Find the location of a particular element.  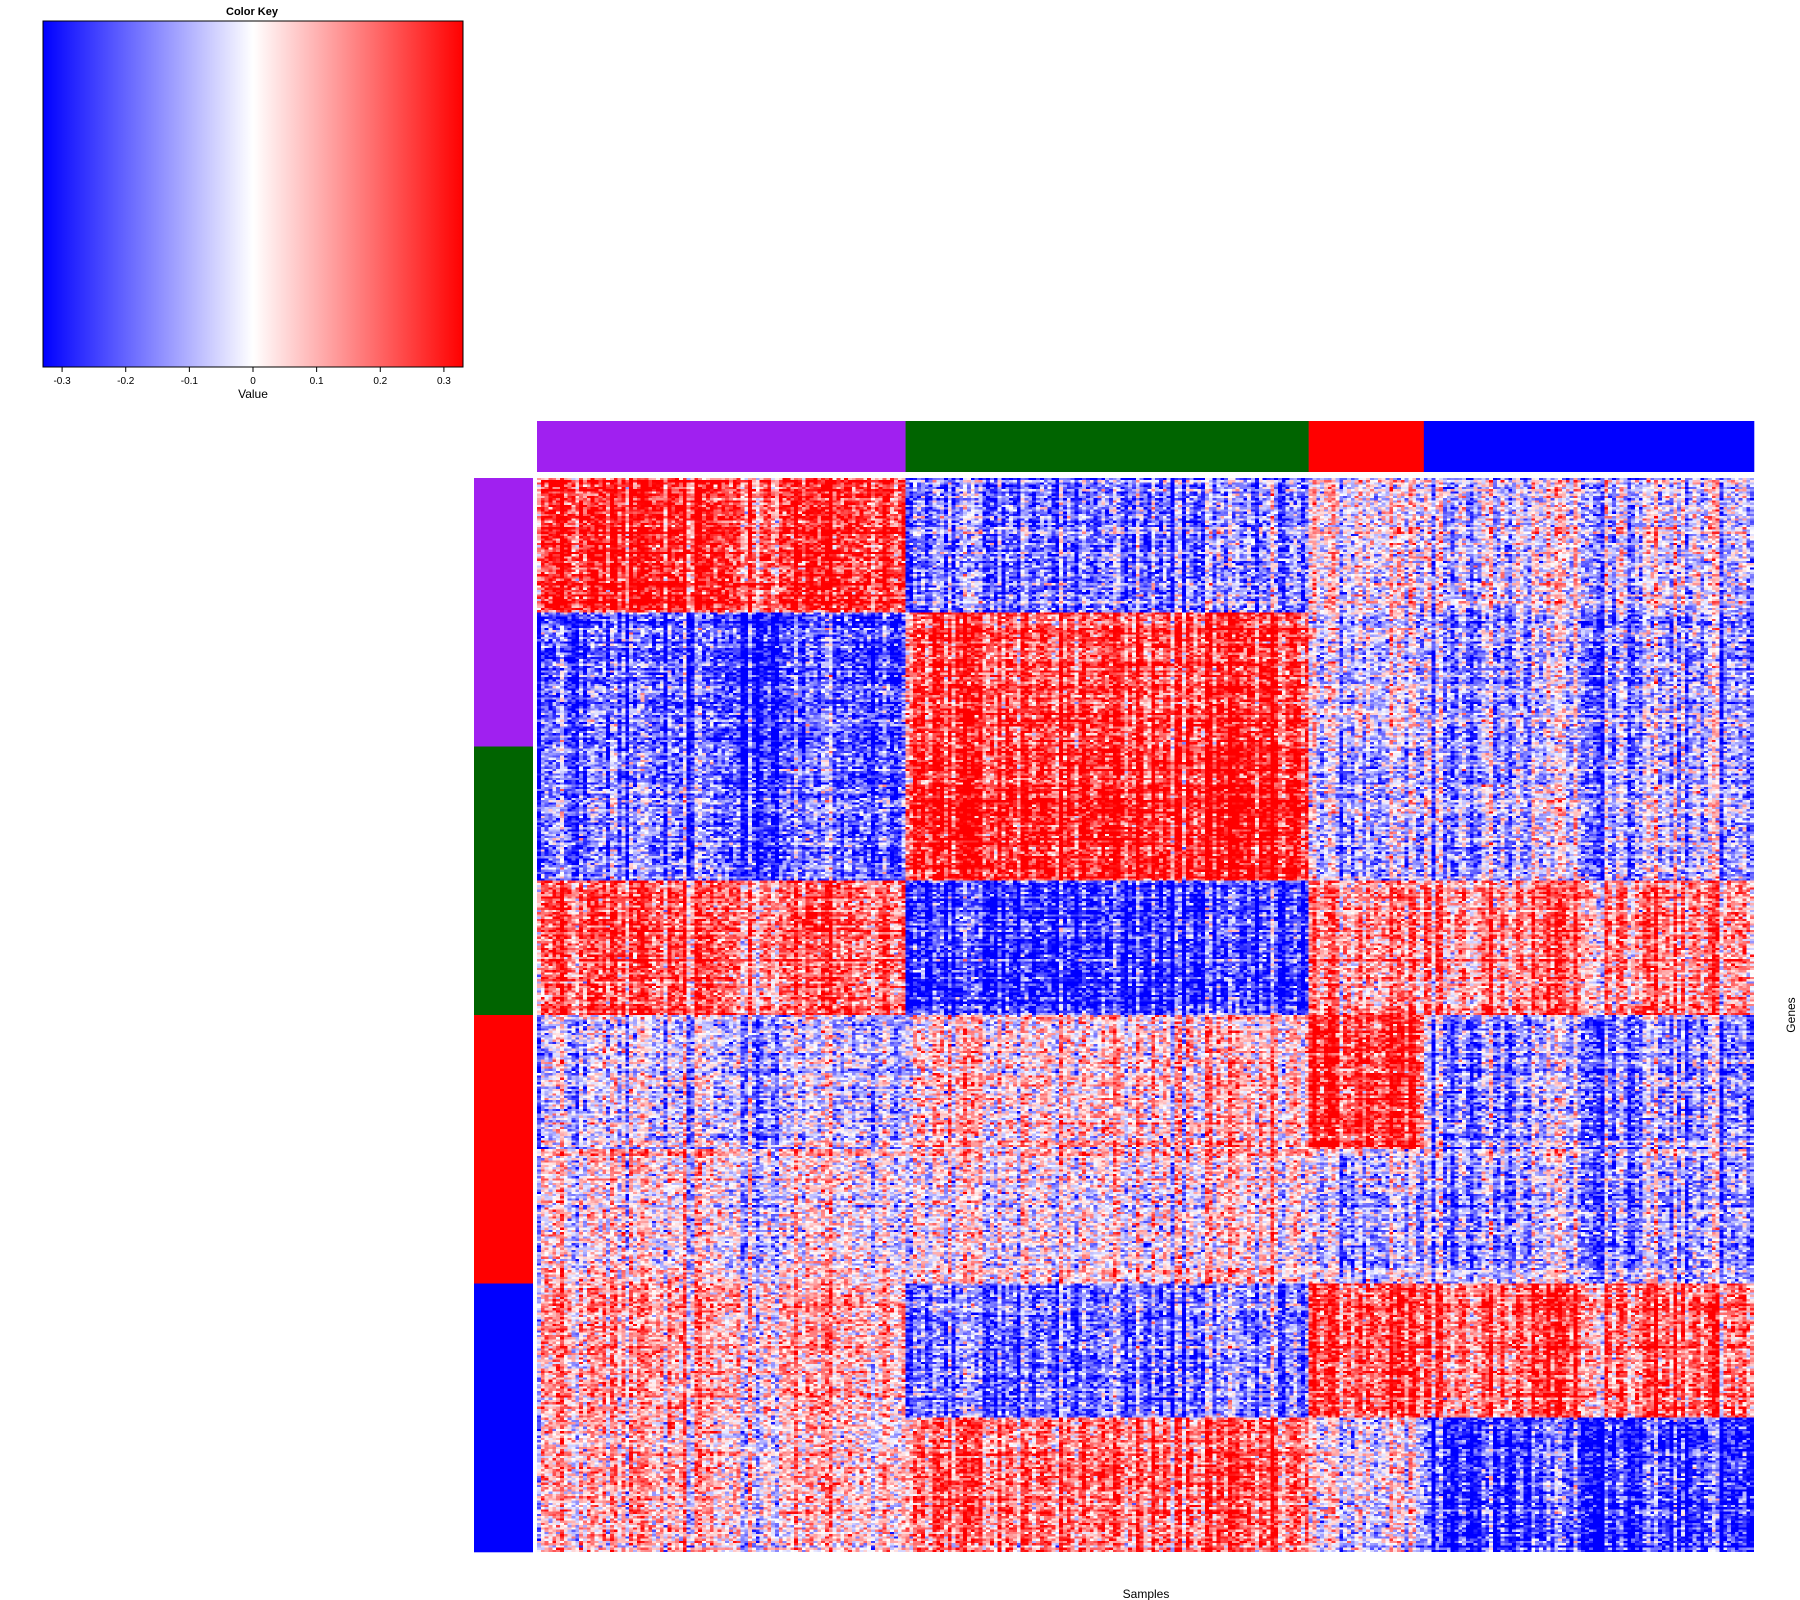

color-key-tick-label: -0.2 is located at coordinates (126, 381).